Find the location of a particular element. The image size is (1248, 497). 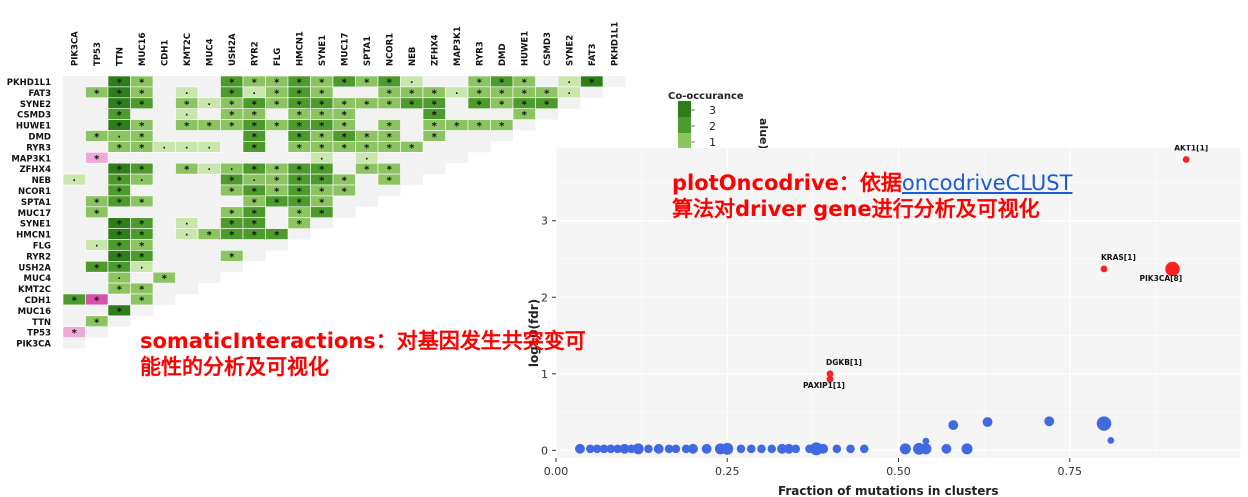

heatmap-column-label: HMCN1 is located at coordinates (300, 48).